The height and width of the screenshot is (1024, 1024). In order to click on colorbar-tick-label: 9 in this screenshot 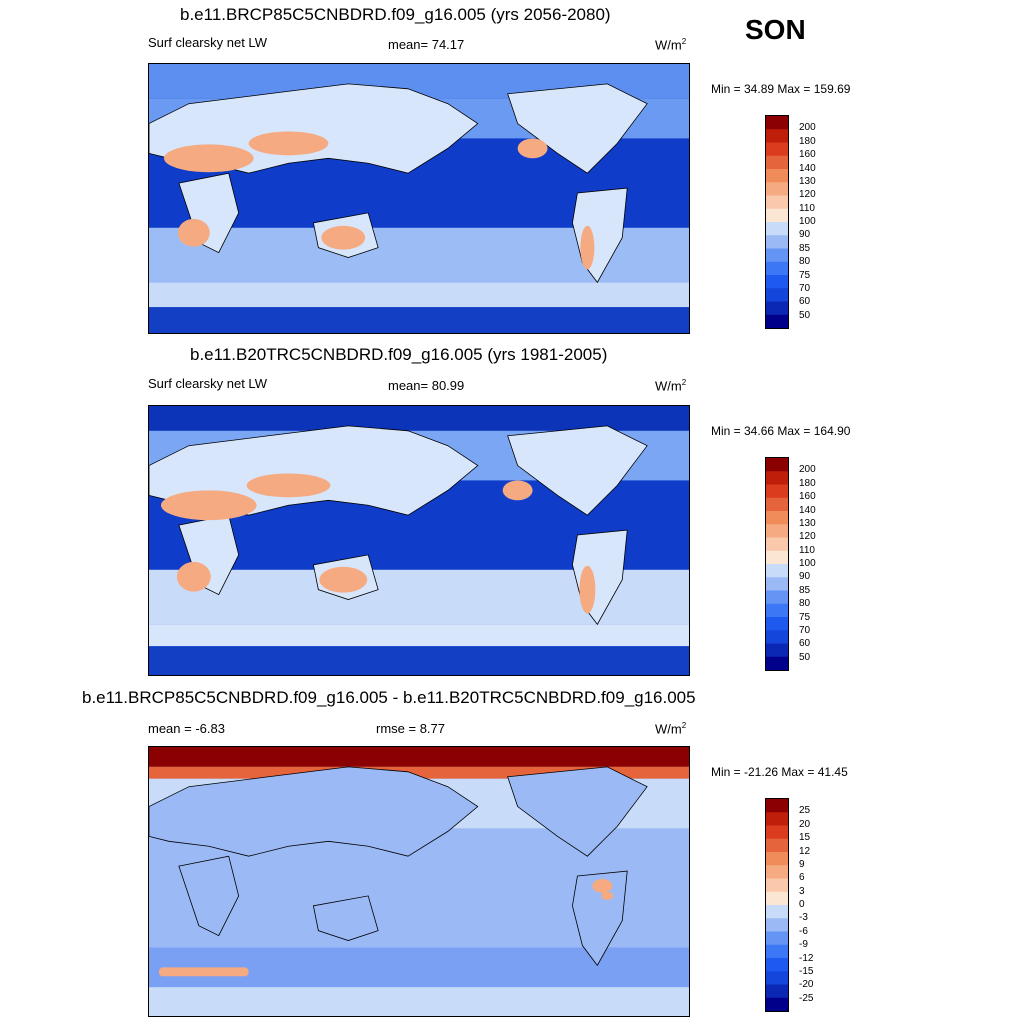, I will do `click(802, 864)`.